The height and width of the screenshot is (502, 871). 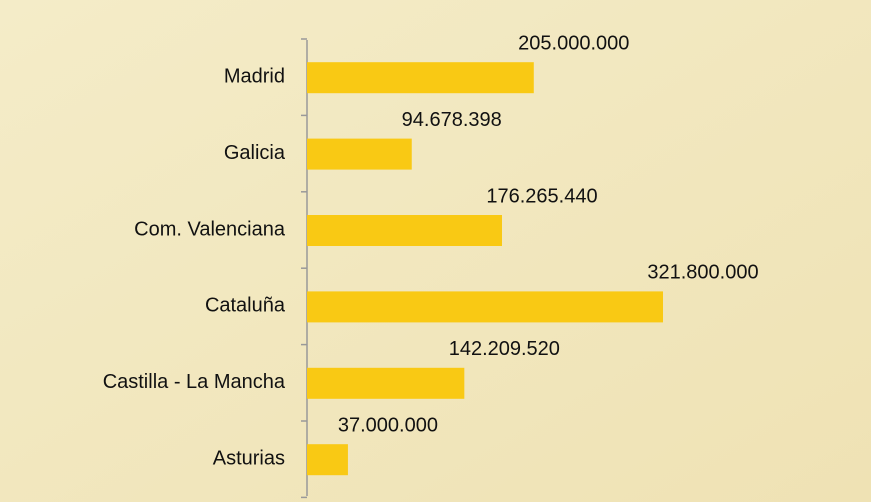 What do you see at coordinates (255, 153) in the screenshot?
I see `category-label: Galicia` at bounding box center [255, 153].